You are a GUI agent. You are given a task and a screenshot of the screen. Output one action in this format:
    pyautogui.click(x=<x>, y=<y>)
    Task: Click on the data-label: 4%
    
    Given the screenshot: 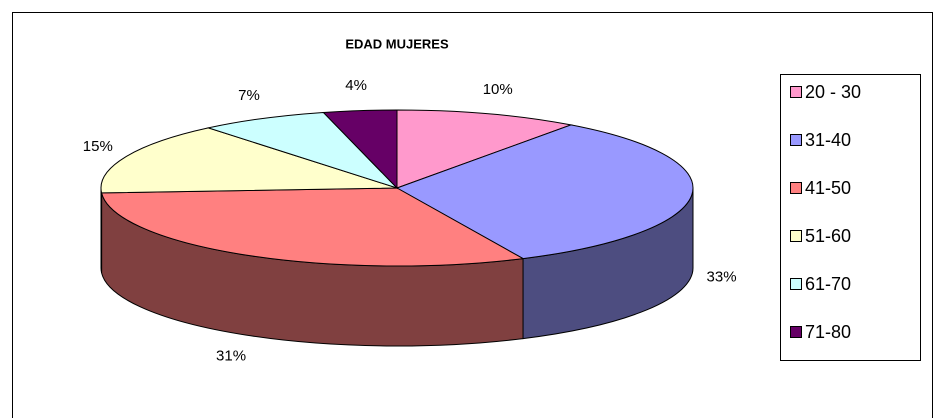 What is the action you would take?
    pyautogui.click(x=356, y=85)
    